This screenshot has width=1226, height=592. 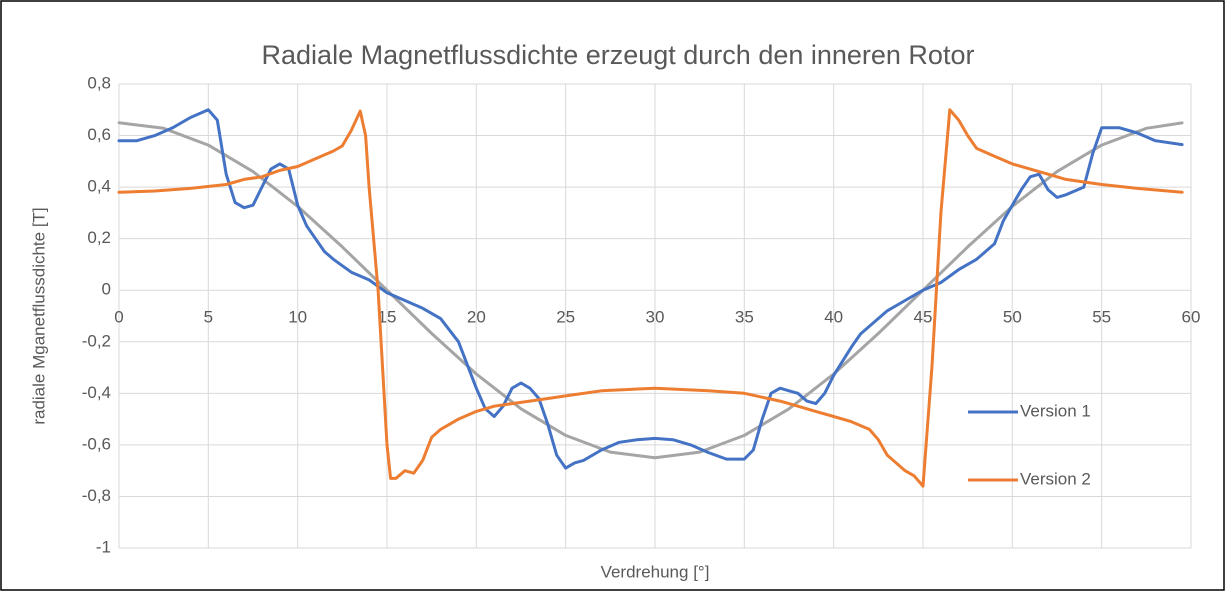 I want to click on y-tick-label: -0,6, so click(x=96, y=443).